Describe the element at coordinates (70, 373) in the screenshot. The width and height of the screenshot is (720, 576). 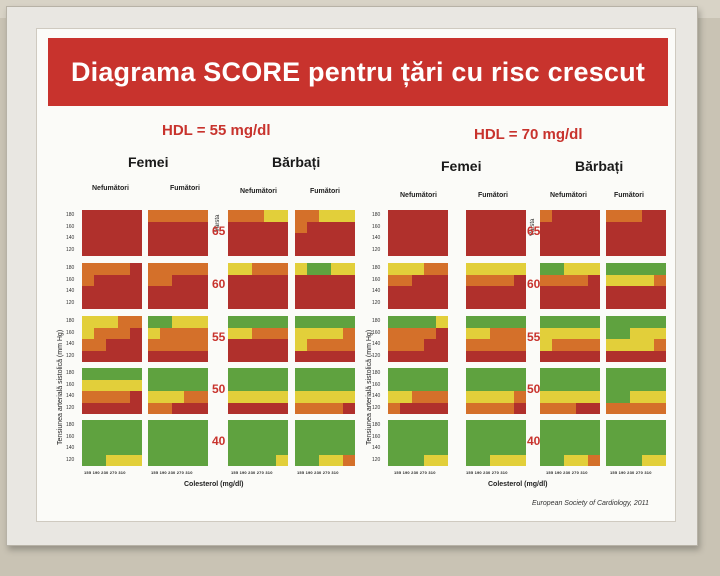
I see `bp-label: 180` at that location.